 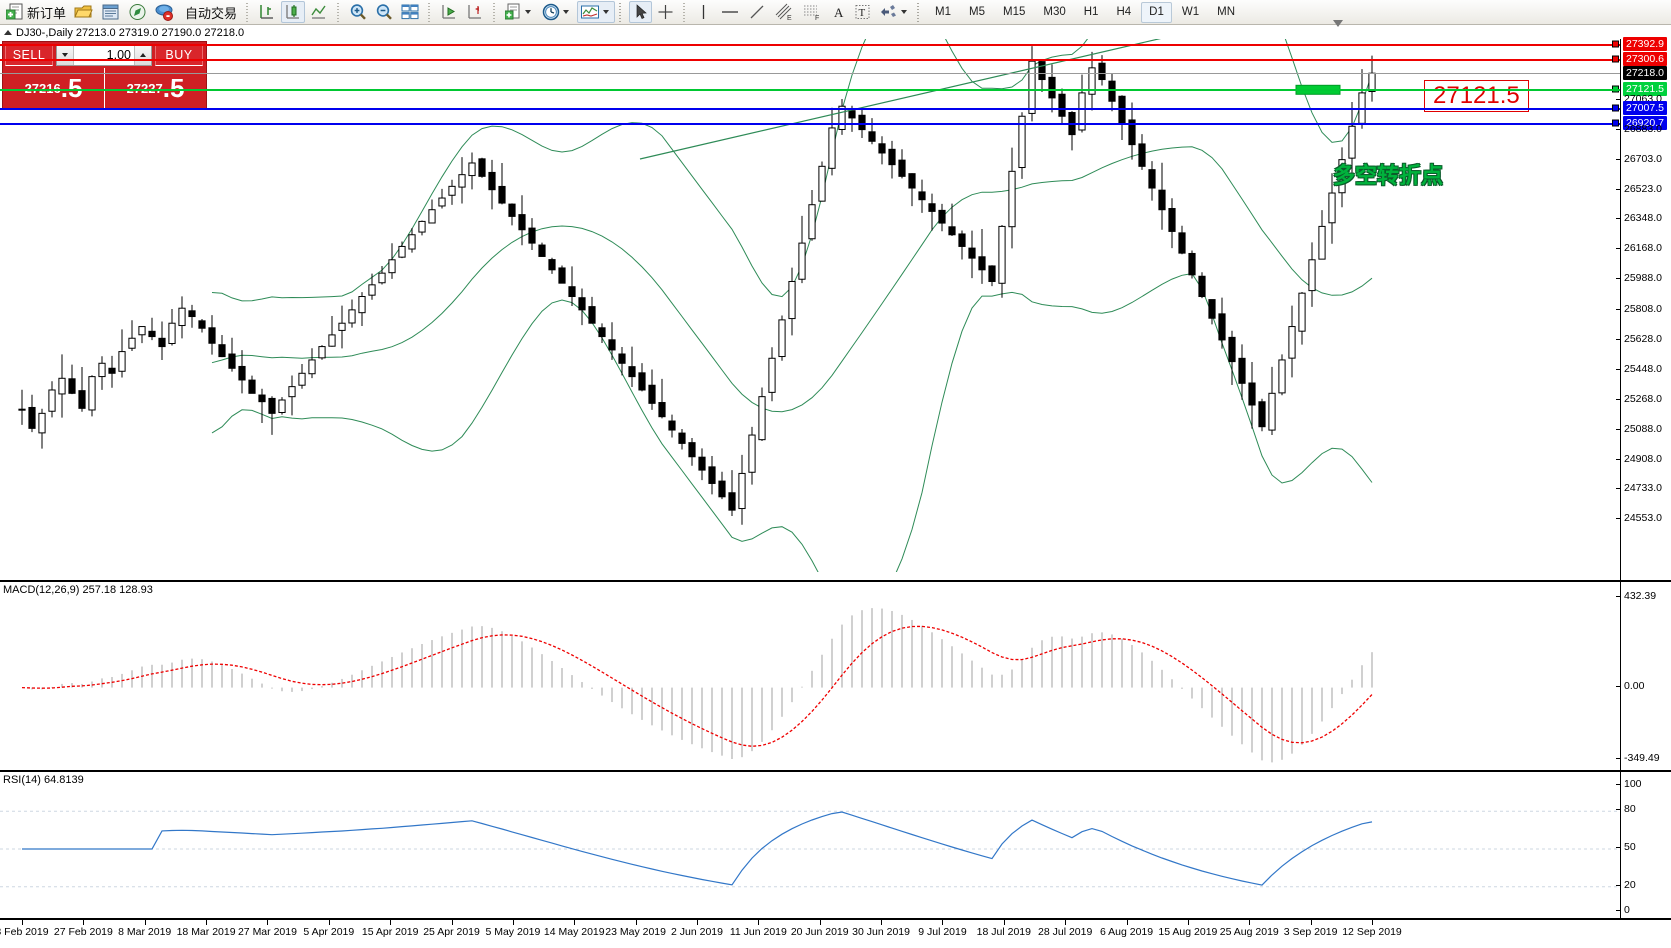 I want to click on period-button, so click(x=557, y=12).